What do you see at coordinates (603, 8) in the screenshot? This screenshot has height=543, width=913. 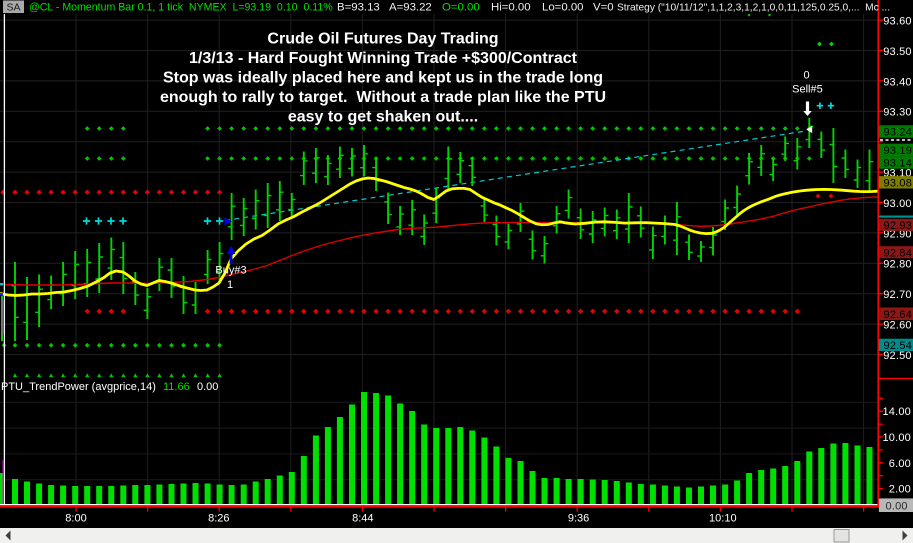 I see `svg-text: V=0` at bounding box center [603, 8].